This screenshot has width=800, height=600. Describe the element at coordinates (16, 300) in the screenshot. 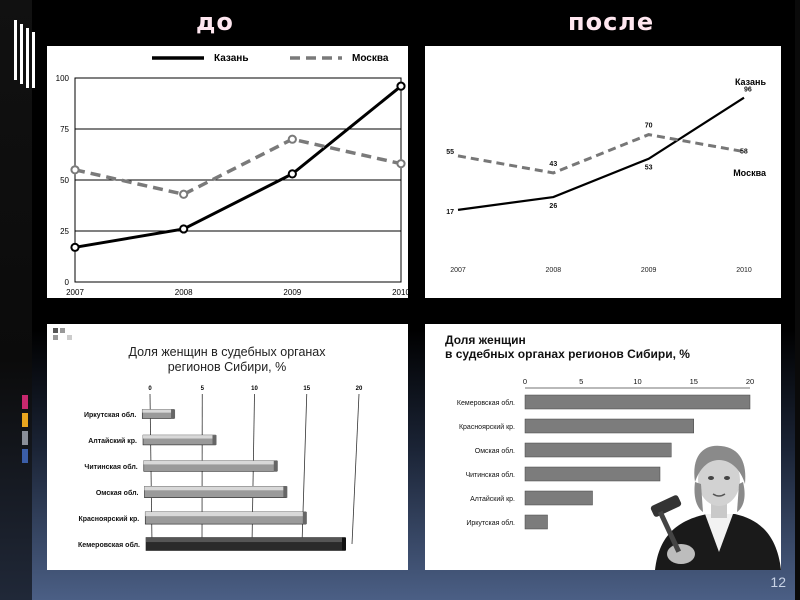

I see `left-sidebar-strip` at that location.